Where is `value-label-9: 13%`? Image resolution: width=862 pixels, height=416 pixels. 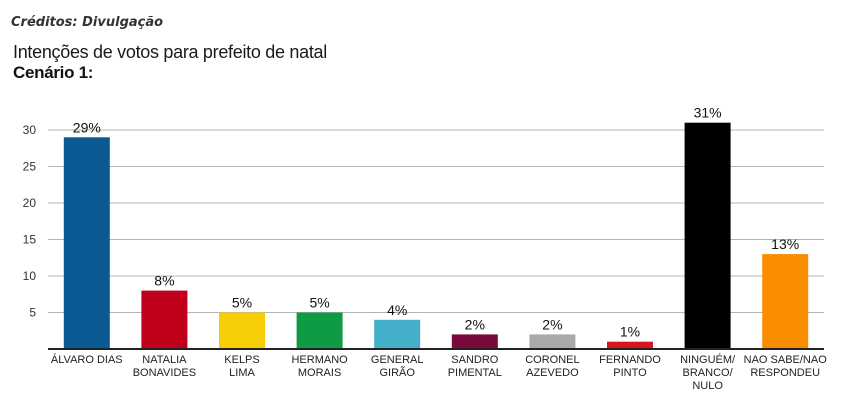 value-label-9: 13% is located at coordinates (785, 244).